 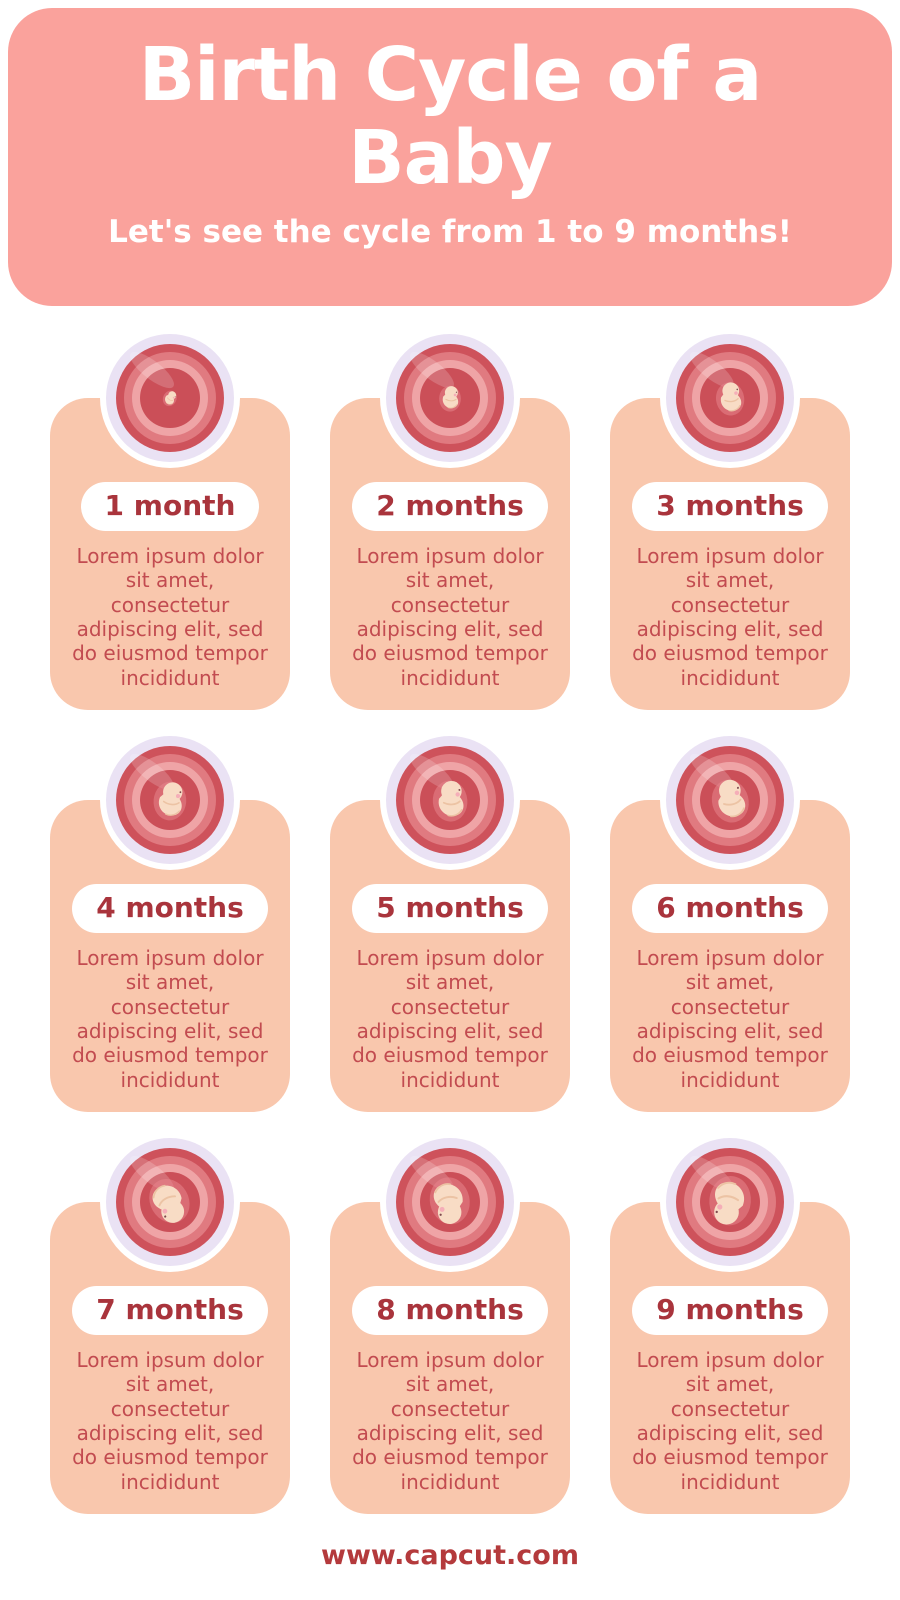 I want to click on month-pill: 6 months, so click(x=730, y=908).